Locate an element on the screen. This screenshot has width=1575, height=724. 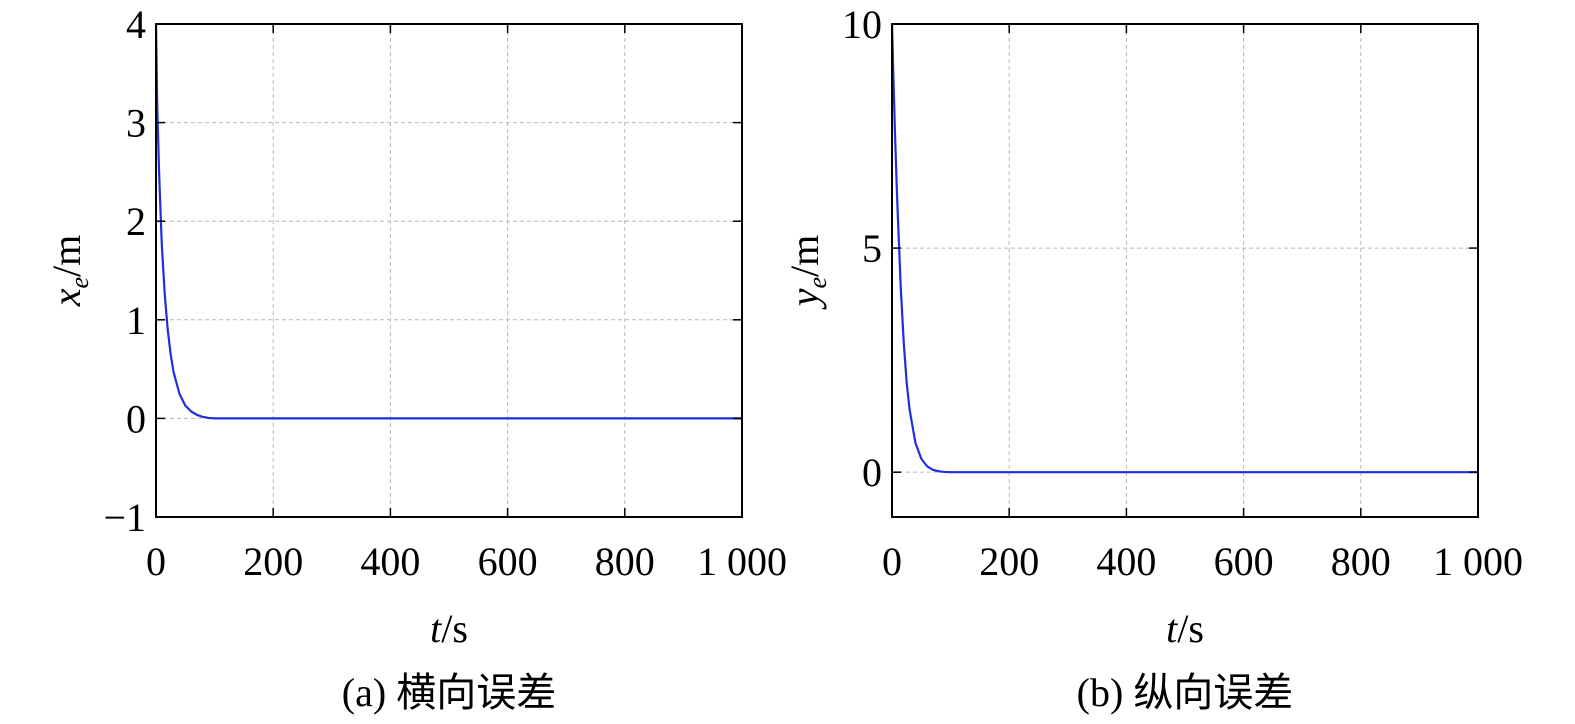
y-tick-label: 3 is located at coordinates (136, 123).